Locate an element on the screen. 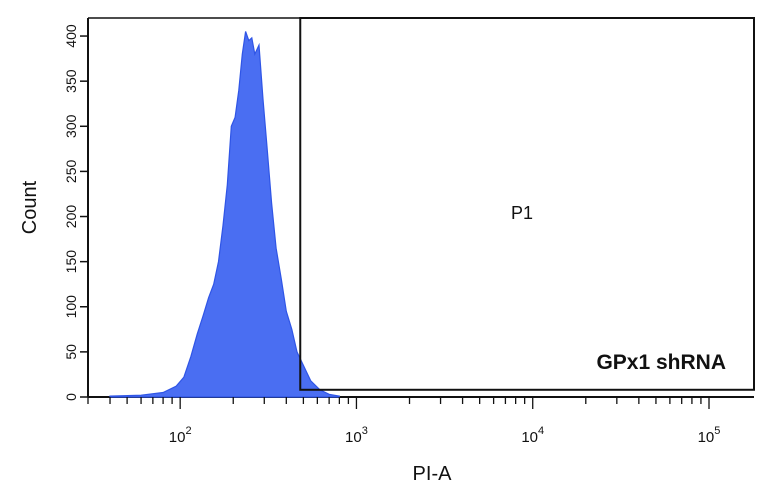 Image resolution: width=768 pixels, height=496 pixels. y-axis-ticks: 0 50 100 150 200 250 300 350 400 is located at coordinates (75, 212).